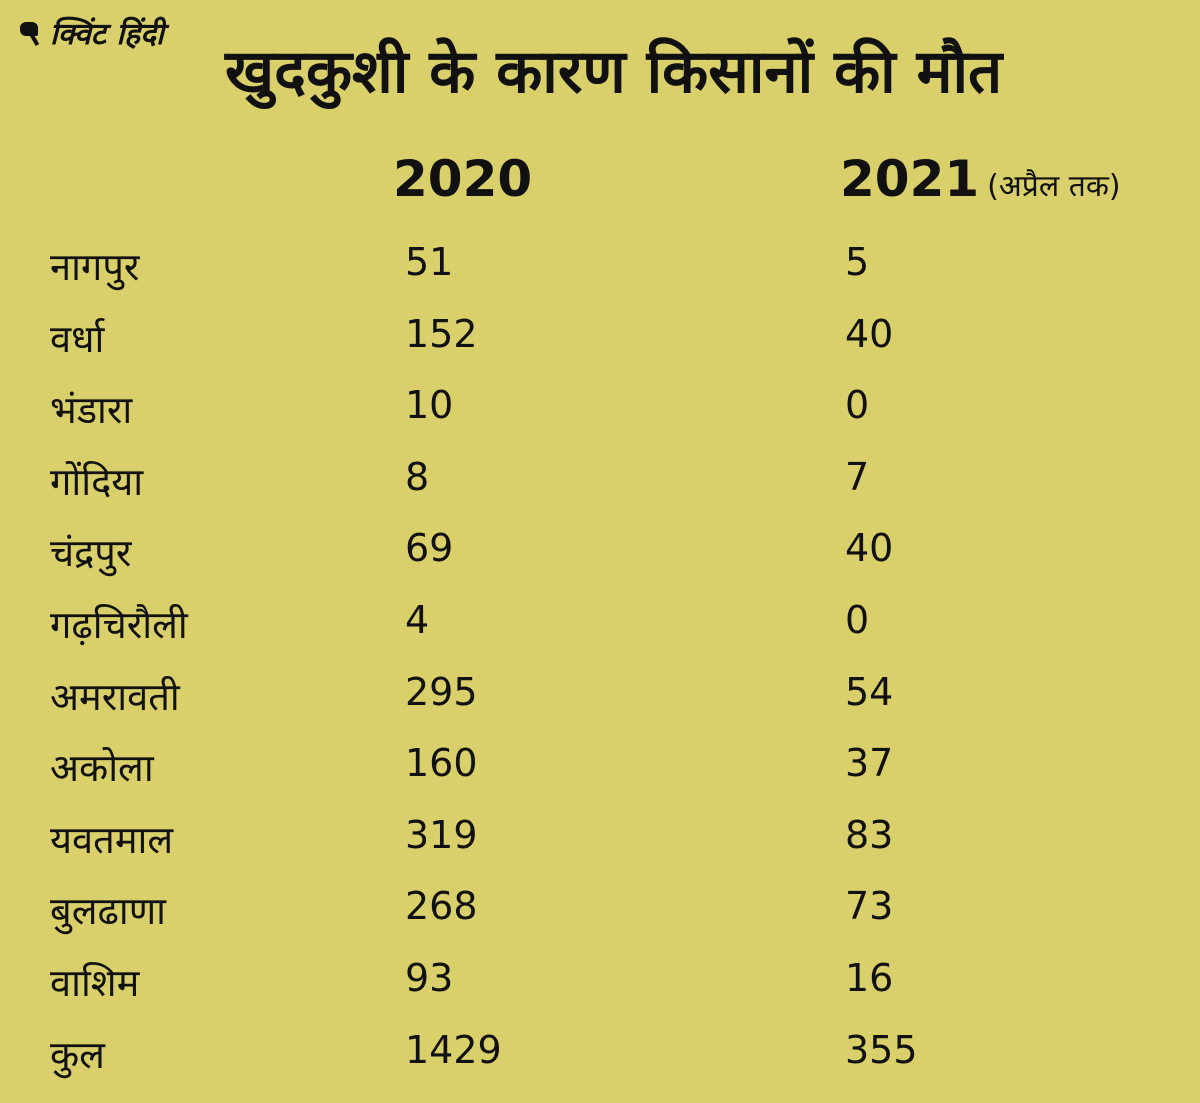 The height and width of the screenshot is (1103, 1200). Describe the element at coordinates (869, 691) in the screenshot. I see `value-2021: 54` at that location.